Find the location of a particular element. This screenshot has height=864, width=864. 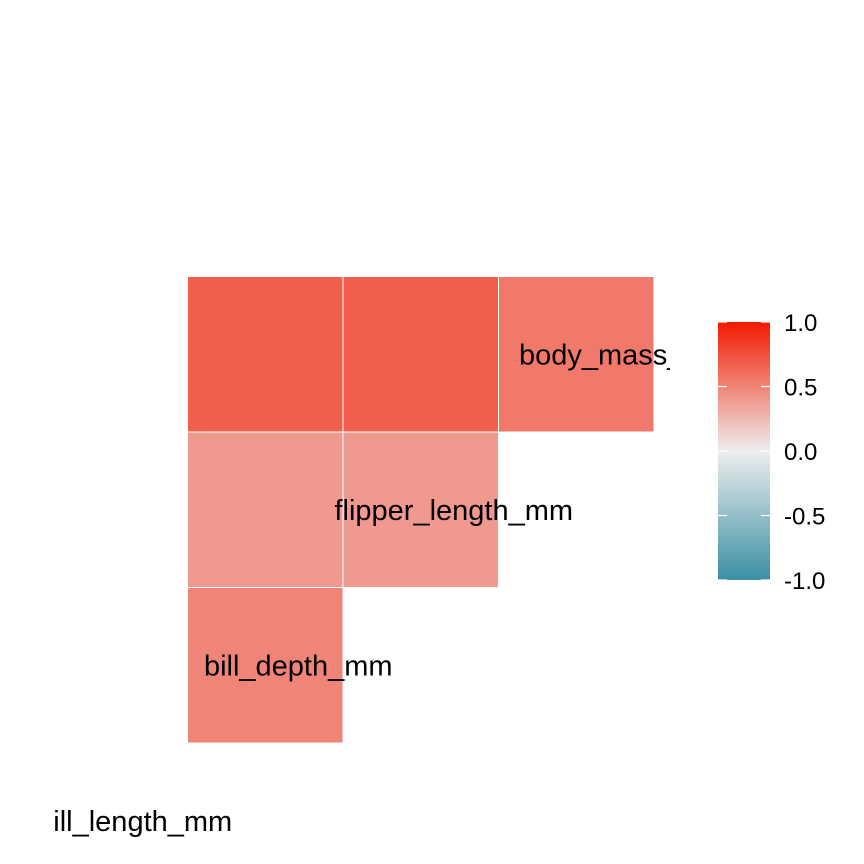

diagonal-label-flipper_length_mm: flipper_length_mm is located at coordinates (453, 511).